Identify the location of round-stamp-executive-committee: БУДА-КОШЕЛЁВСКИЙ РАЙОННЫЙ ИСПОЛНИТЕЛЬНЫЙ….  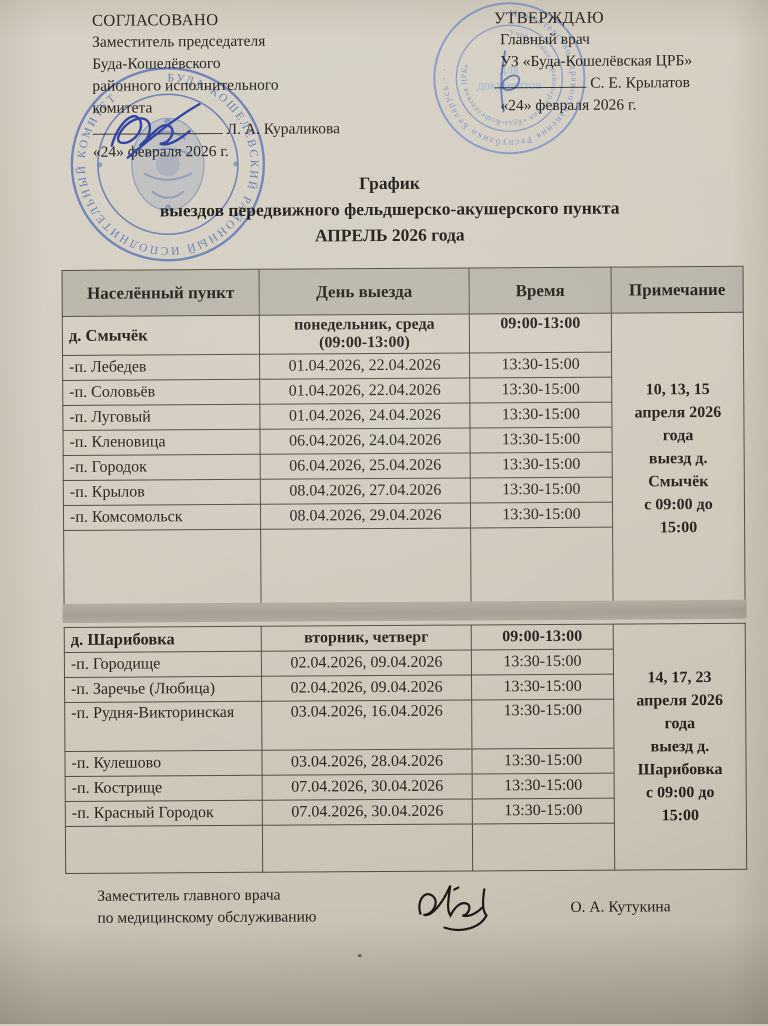
(168, 164).